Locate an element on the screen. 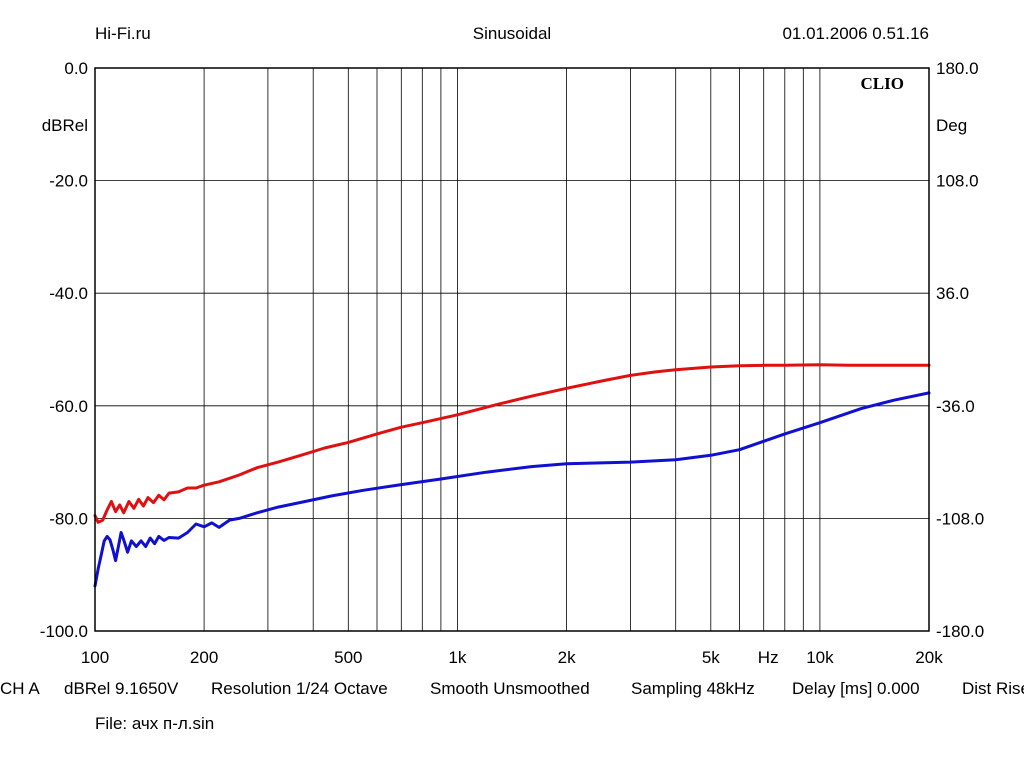 This screenshot has width=1024, height=768. y-left-tick-label: -100.0 is located at coordinates (64, 631).